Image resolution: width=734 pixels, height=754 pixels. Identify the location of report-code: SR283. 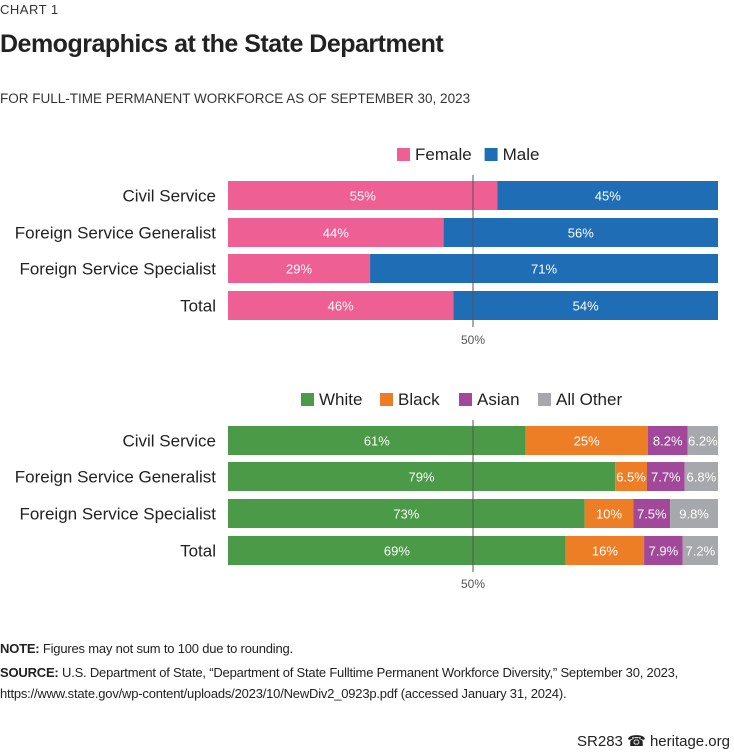
(600, 741).